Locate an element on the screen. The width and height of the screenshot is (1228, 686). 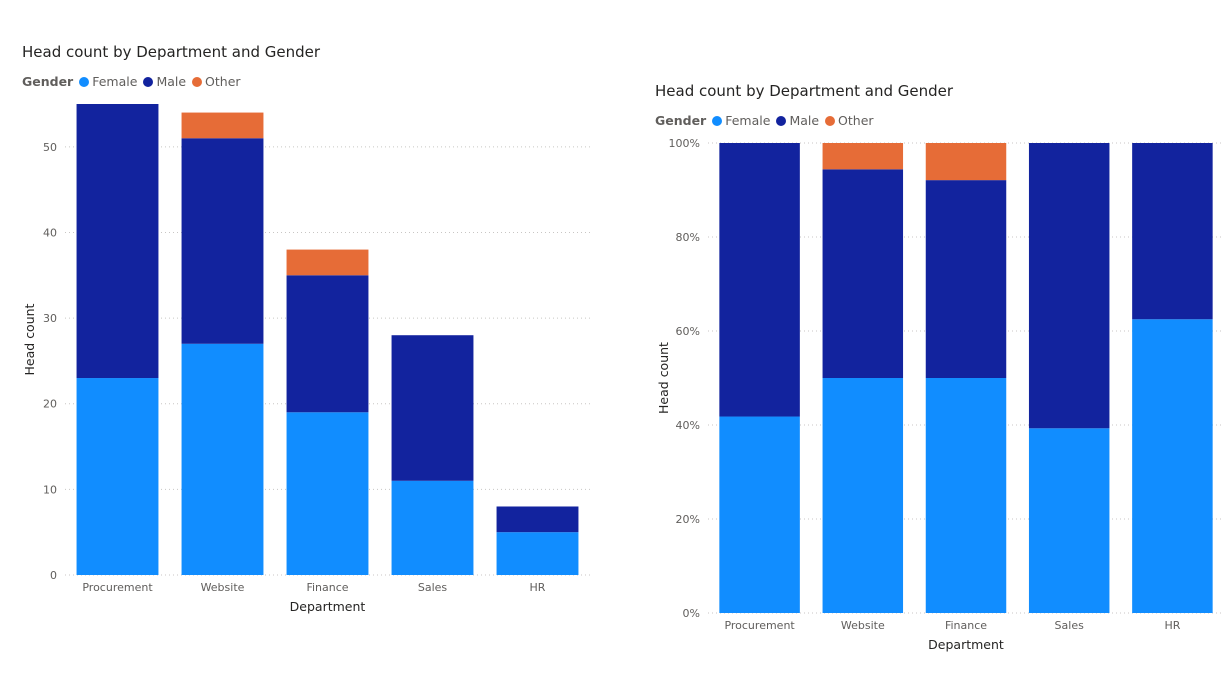
y-tick-label: 0 is located at coordinates (53, 575).